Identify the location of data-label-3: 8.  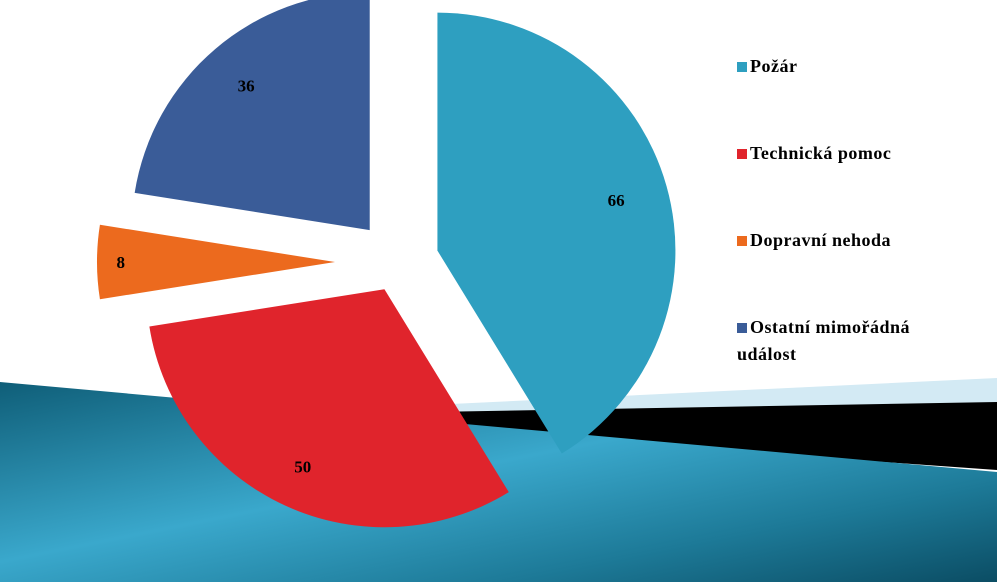
(121, 262).